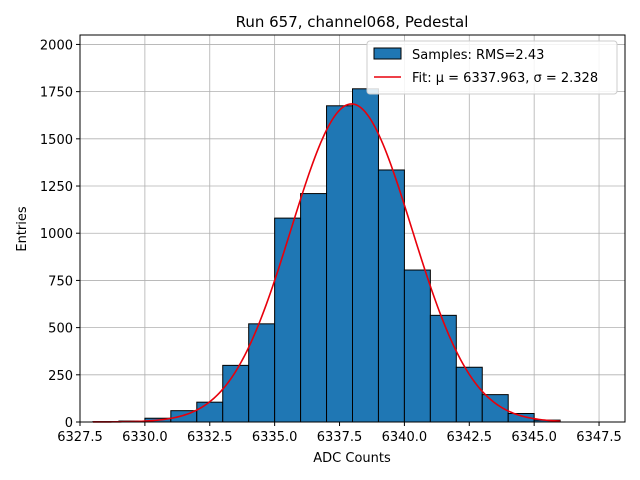 The height and width of the screenshot is (480, 640). Describe the element at coordinates (80, 437) in the screenshot. I see `x-tick-label: 6327.5` at that location.